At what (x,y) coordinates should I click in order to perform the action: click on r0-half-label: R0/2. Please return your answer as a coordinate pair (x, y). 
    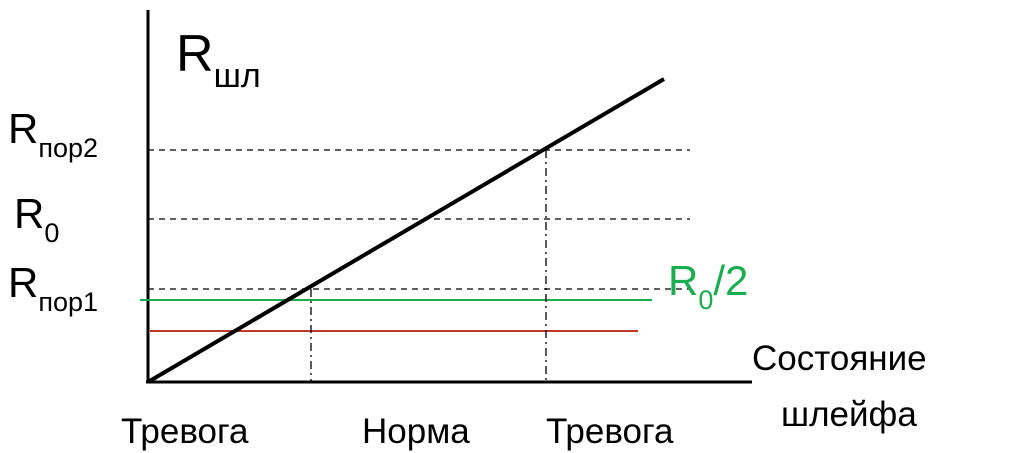
    Looking at the image, I should click on (708, 286).